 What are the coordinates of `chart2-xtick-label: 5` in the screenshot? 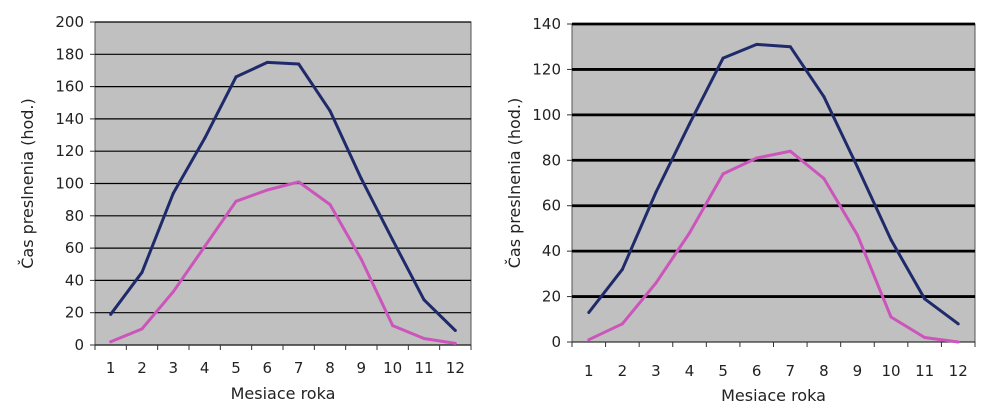 It's located at (723, 371).